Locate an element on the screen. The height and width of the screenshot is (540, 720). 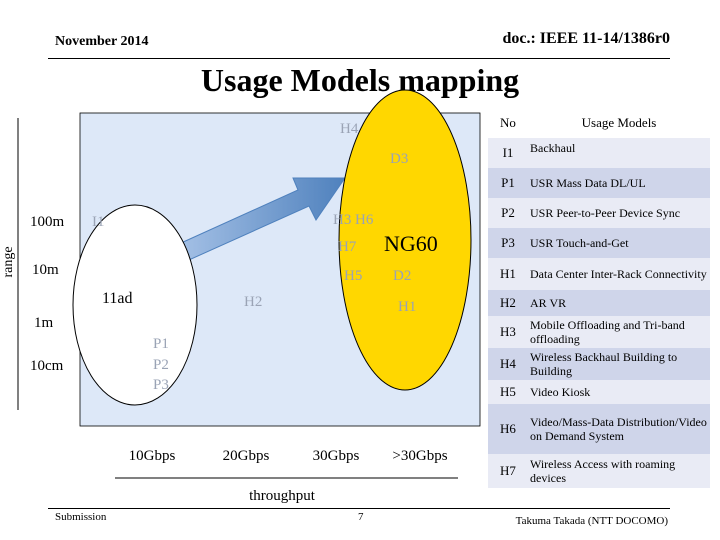
row-no: I1 is located at coordinates (508, 153).